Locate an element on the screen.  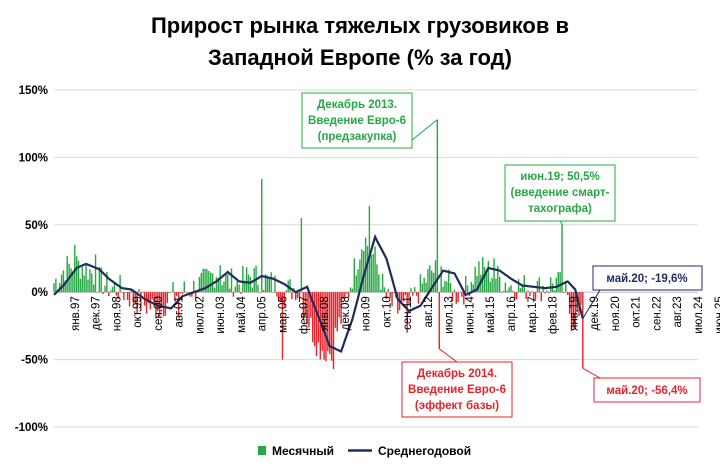
legend-swatch-monthly is located at coordinates (262, 450).